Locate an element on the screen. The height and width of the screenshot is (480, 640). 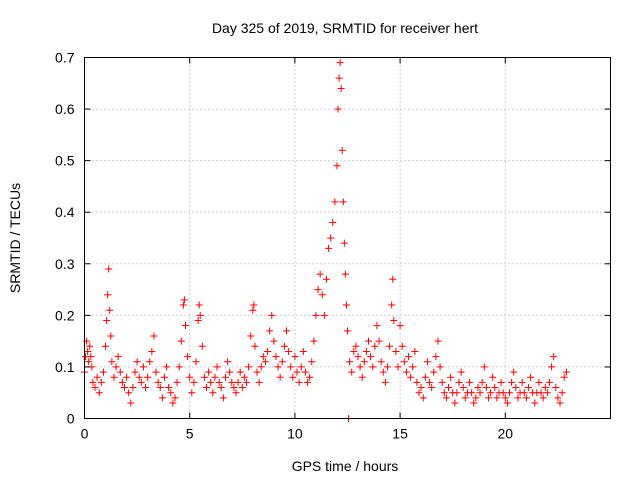
y-tick-label: 0.5 is located at coordinates (65, 161).